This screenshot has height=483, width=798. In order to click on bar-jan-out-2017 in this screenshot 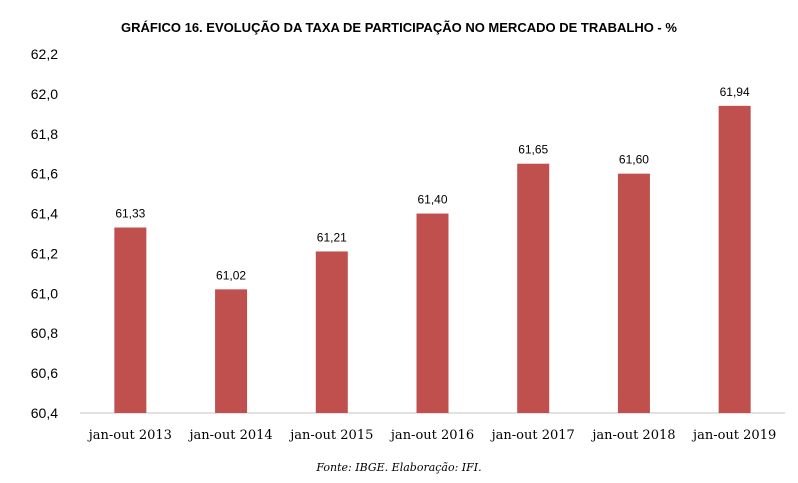, I will do `click(533, 288)`.